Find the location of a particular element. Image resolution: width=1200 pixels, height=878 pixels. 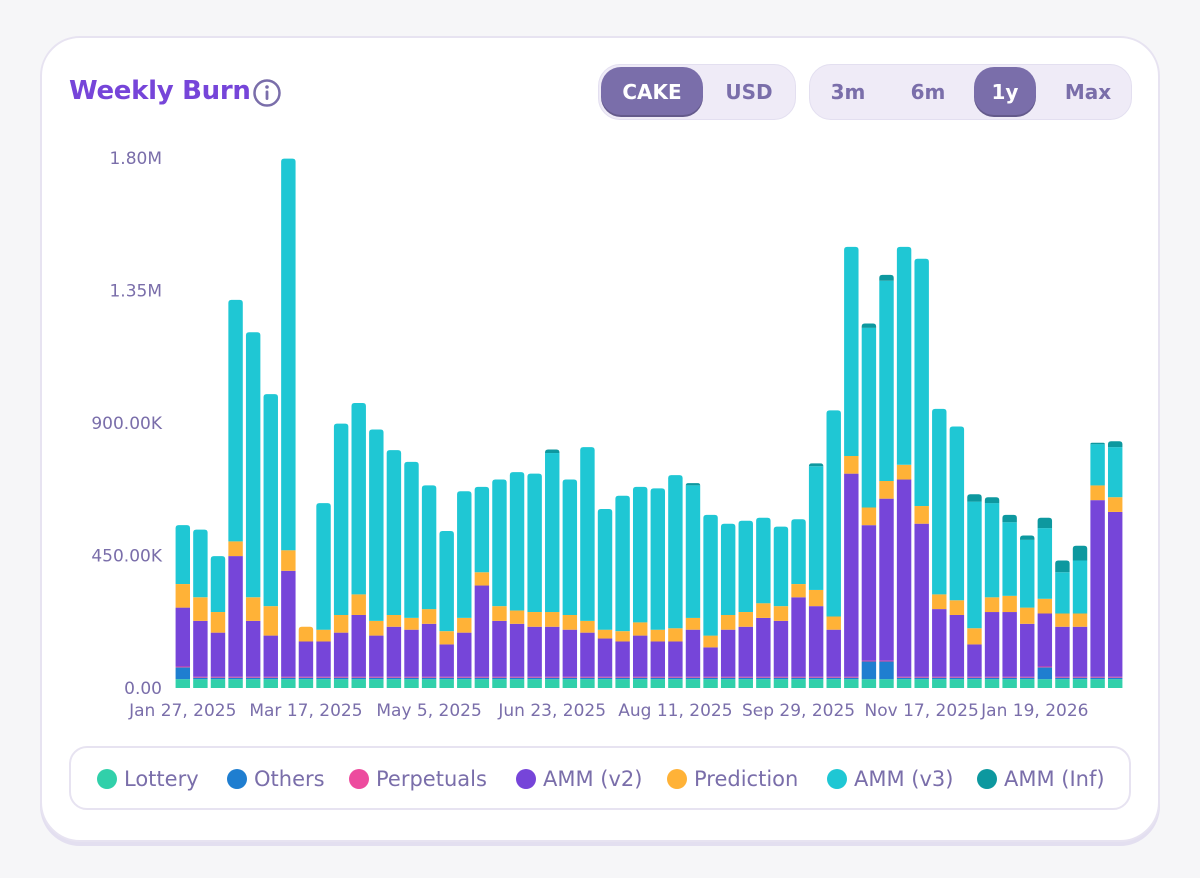

info-icon is located at coordinates (267, 93).